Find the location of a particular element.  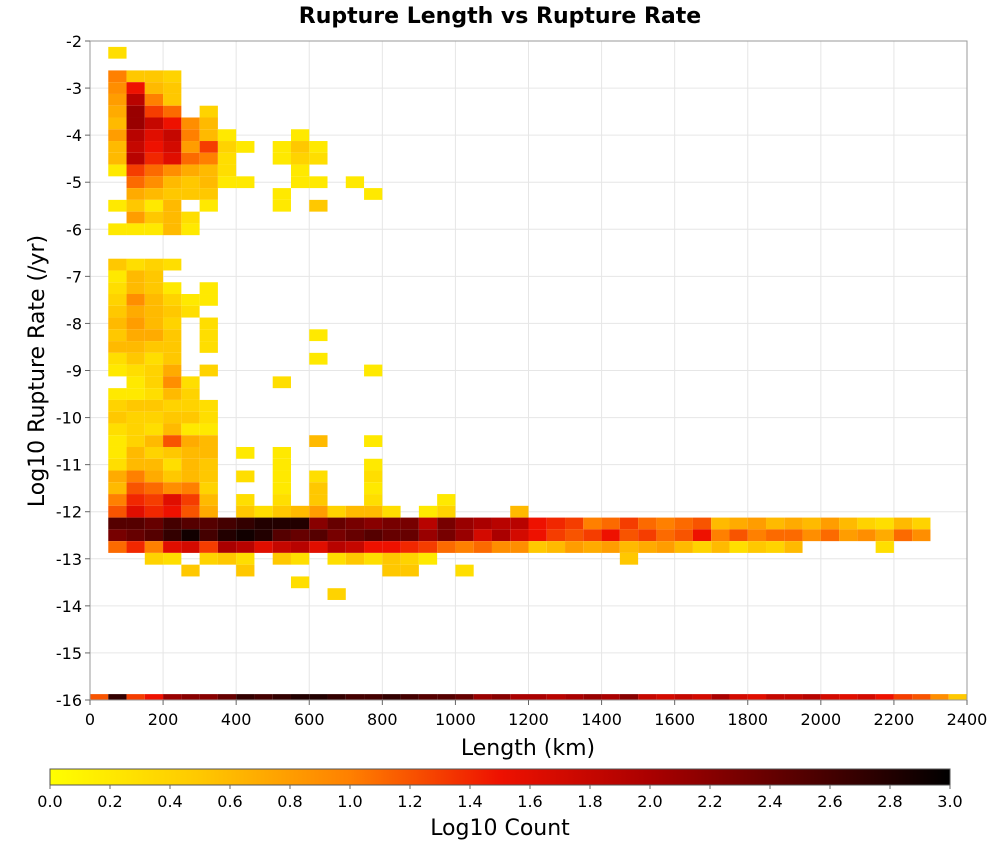

x-tick-label: 1600 is located at coordinates (674, 719).